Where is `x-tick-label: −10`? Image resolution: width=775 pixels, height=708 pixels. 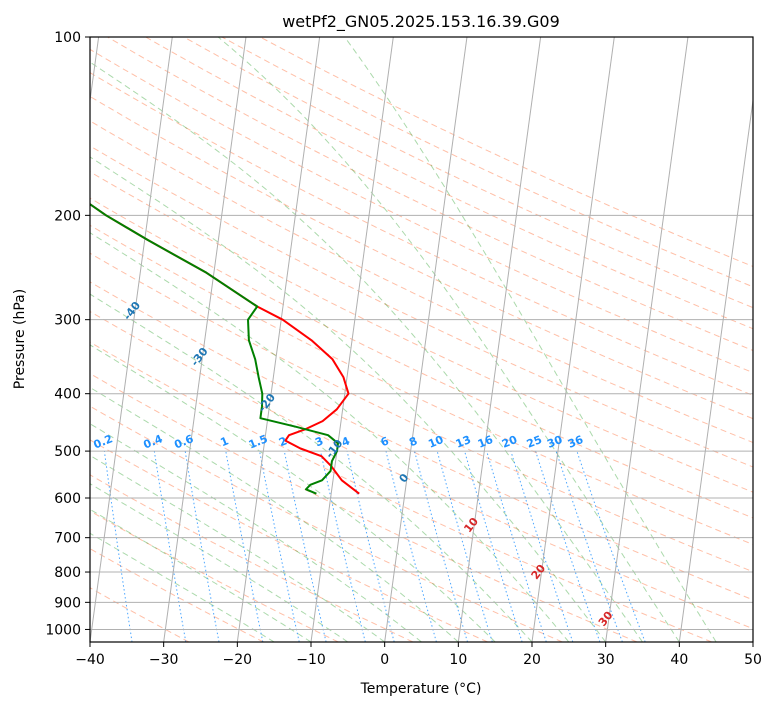 x-tick-label: −10 is located at coordinates (311, 660).